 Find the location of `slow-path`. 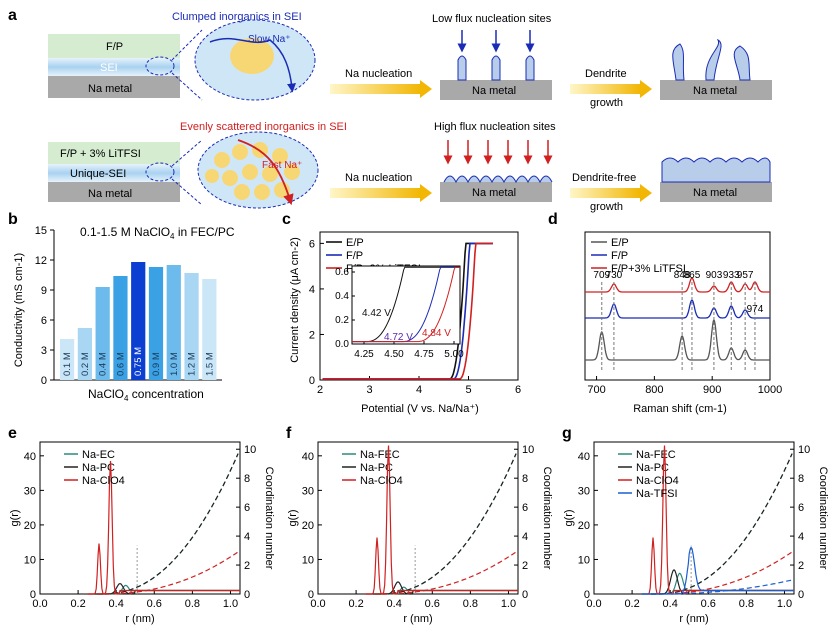

slow-path is located at coordinates (252, 65).